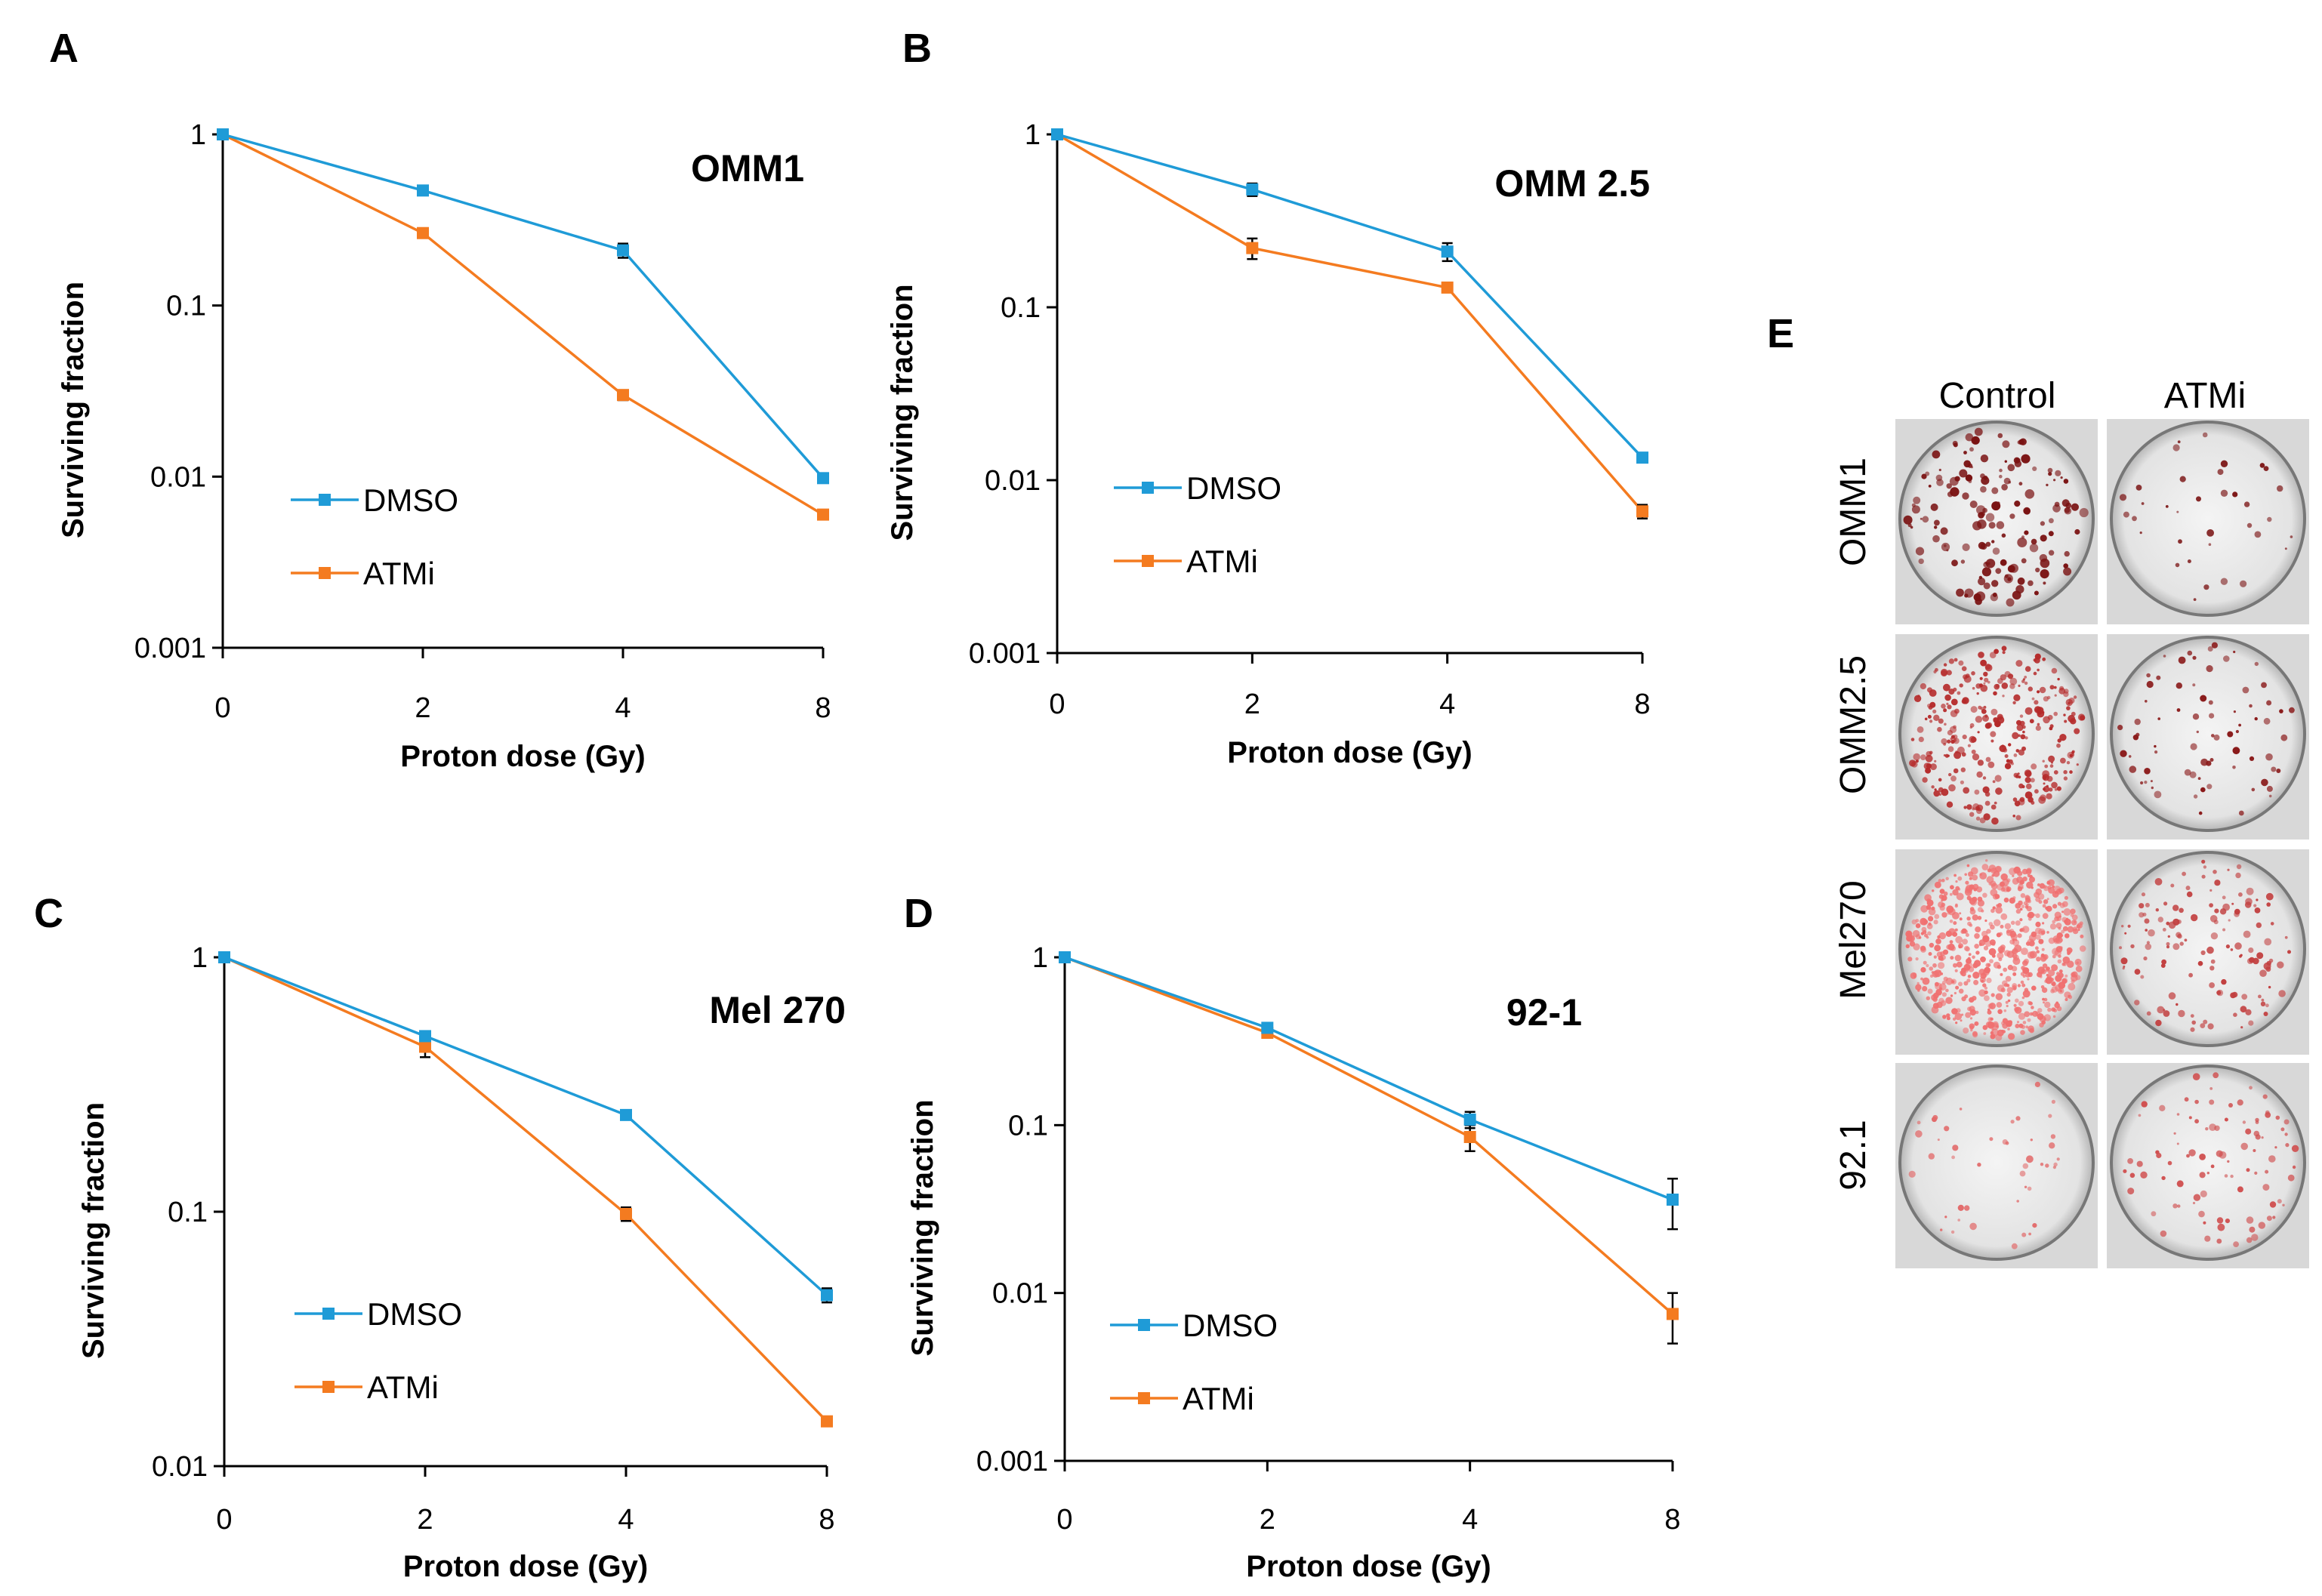 The width and height of the screenshot is (2322, 1596). What do you see at coordinates (1853, 1155) in the screenshot?
I see `row-label-92-1: 92.1` at bounding box center [1853, 1155].